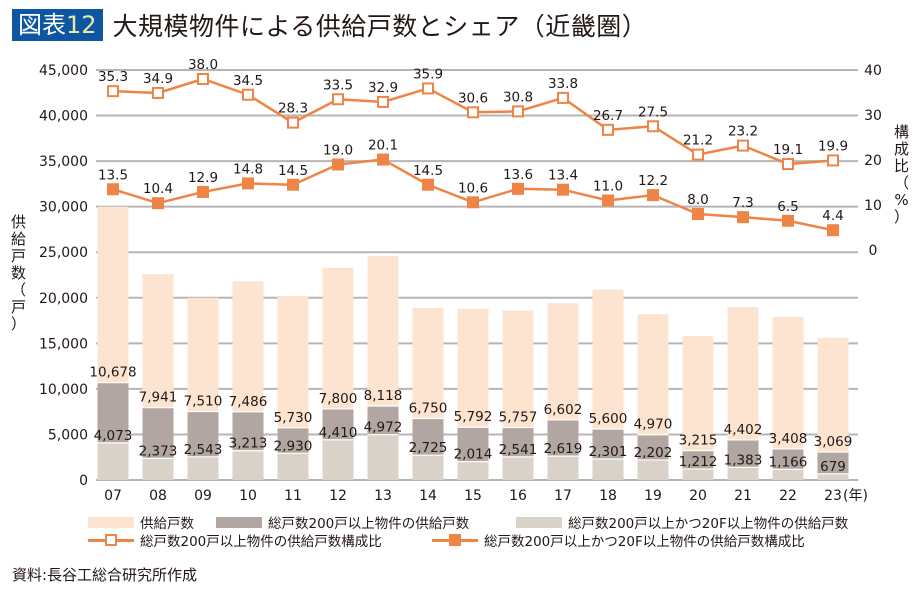 Image resolution: width=919 pixels, height=592 pixels. What do you see at coordinates (111, 540) in the screenshot?
I see `legend-hollow-square-marker-icon` at bounding box center [111, 540].